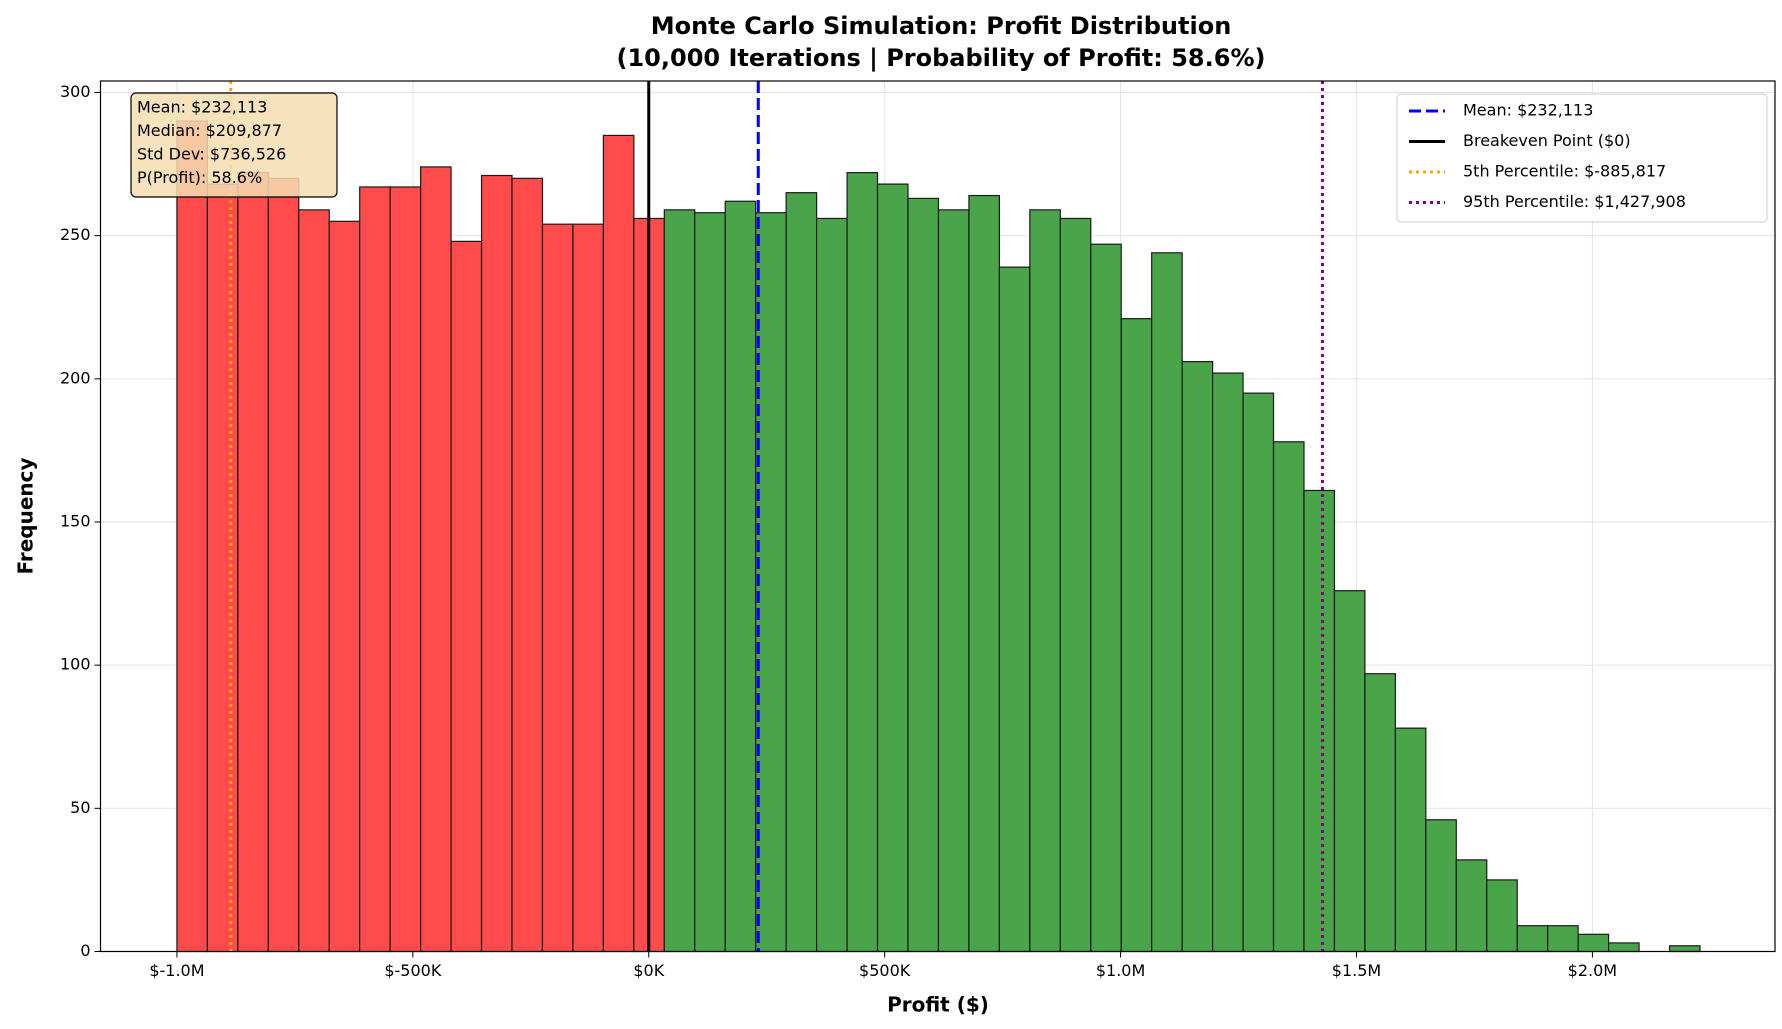 The height and width of the screenshot is (1029, 1782). Describe the element at coordinates (1120, 970) in the screenshot. I see `x-tick-label: $1.0M` at that location.